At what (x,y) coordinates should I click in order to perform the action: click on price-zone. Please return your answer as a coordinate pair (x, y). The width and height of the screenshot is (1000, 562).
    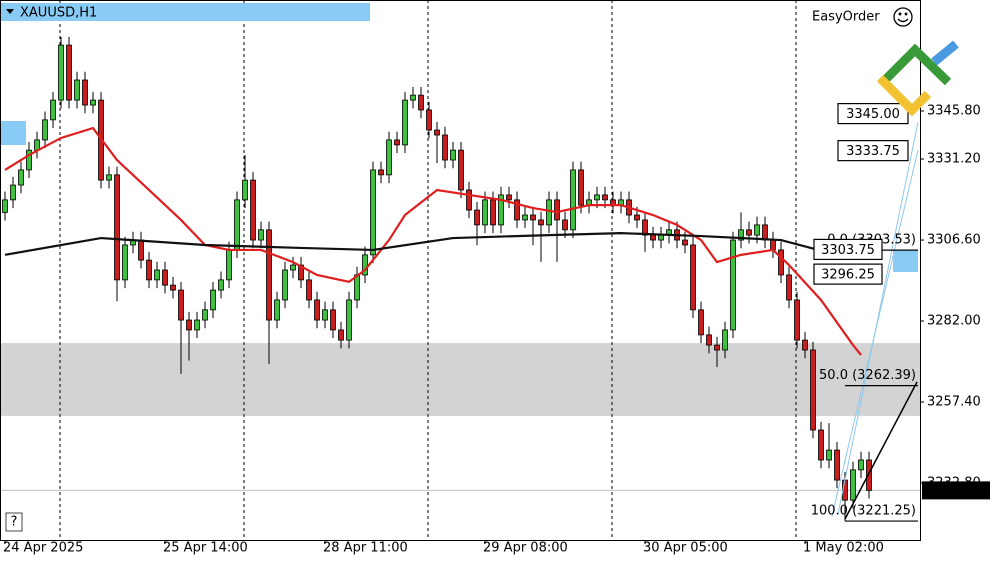
    Looking at the image, I should click on (460, 379).